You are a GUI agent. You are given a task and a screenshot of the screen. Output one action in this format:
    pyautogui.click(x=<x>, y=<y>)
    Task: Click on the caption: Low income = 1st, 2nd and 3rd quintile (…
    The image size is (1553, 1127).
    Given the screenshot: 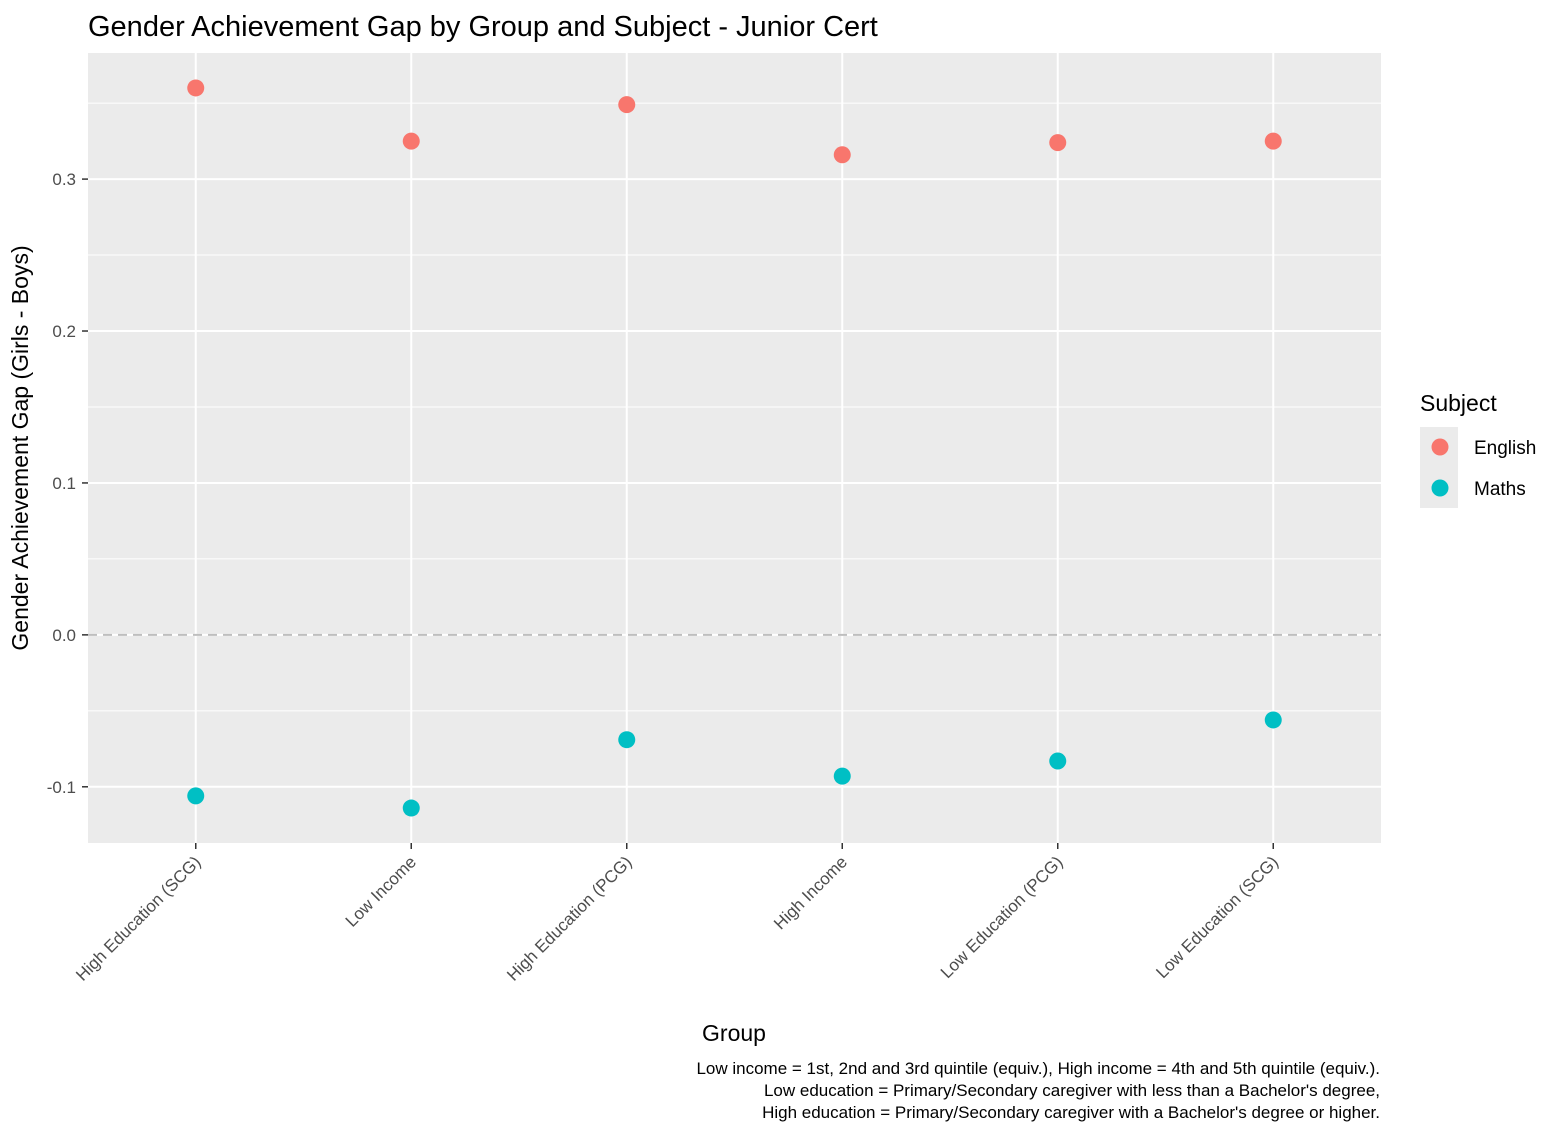 What is the action you would take?
    pyautogui.click(x=1038, y=1090)
    